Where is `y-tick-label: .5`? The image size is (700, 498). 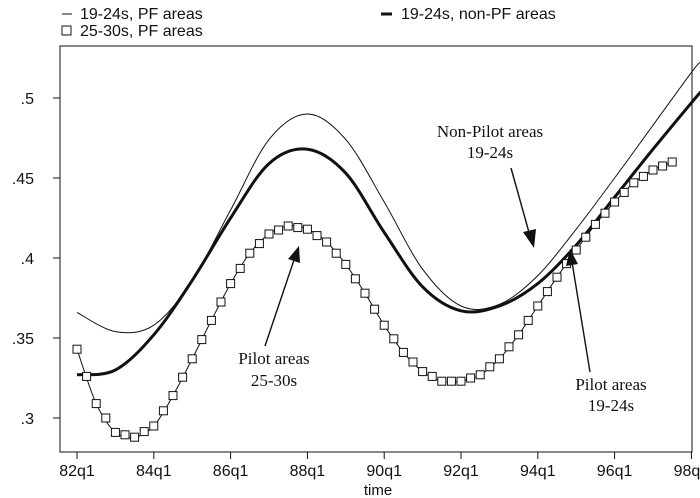
y-tick-label: .5 is located at coordinates (27, 99).